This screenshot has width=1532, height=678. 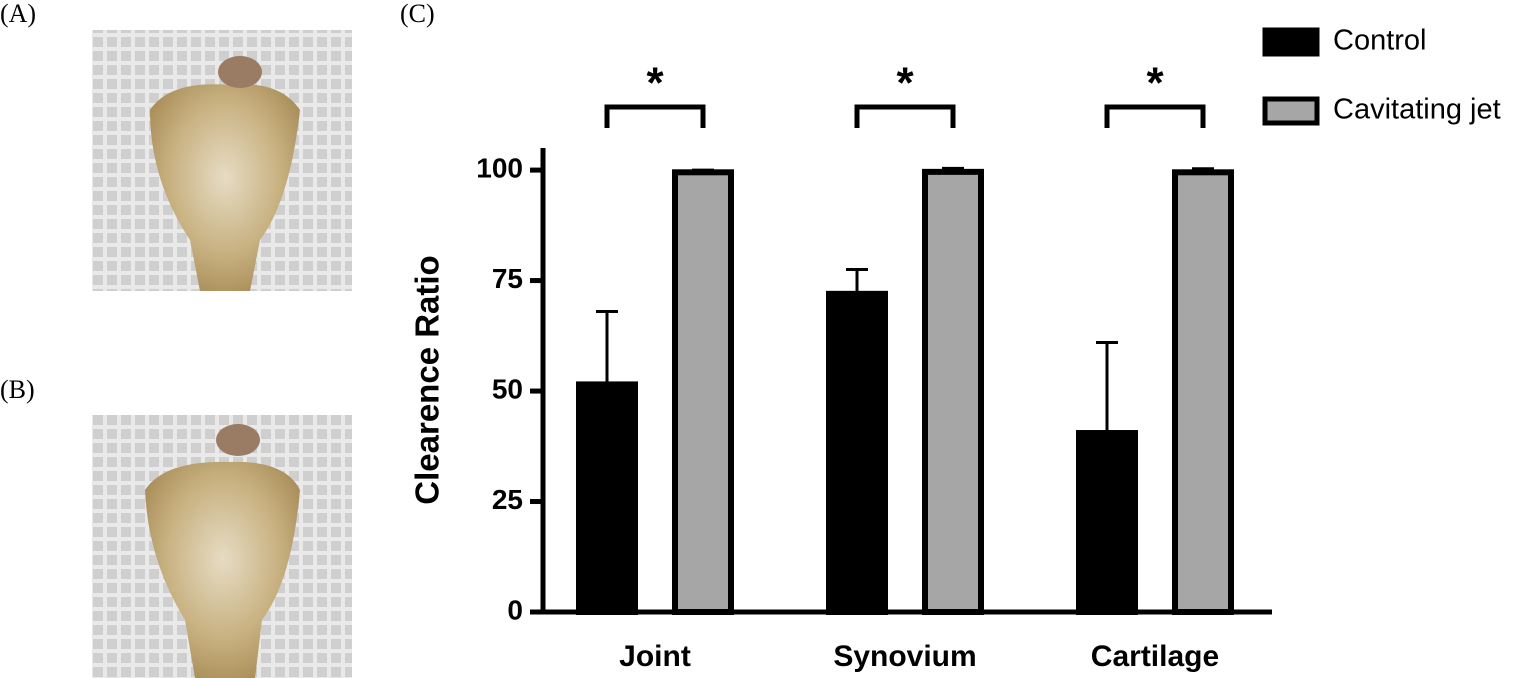 What do you see at coordinates (1155, 656) in the screenshot?
I see `x-tick-label: Cartilage` at bounding box center [1155, 656].